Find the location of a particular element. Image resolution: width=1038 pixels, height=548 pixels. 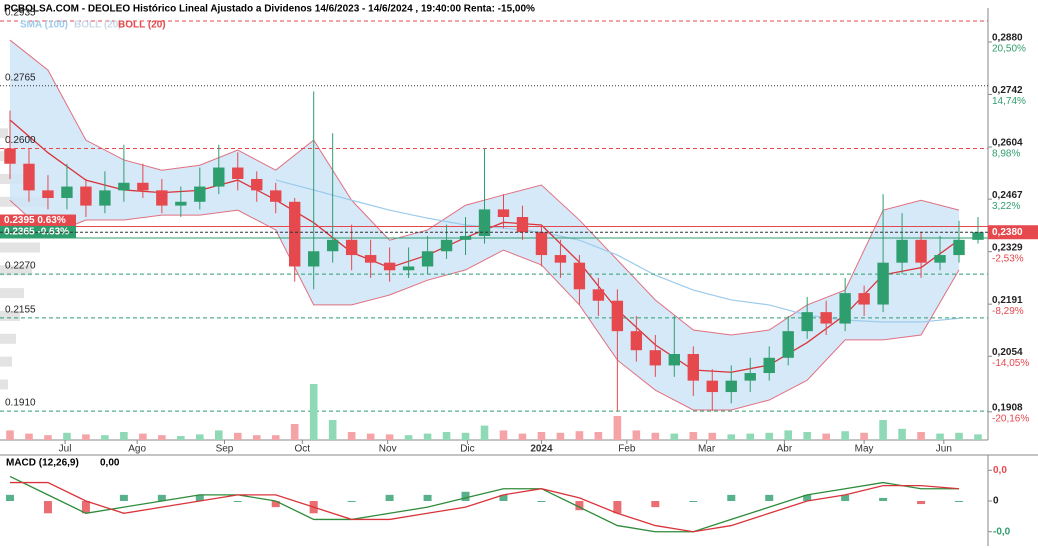

last-price-label: 0,2380 is located at coordinates (1007, 232).